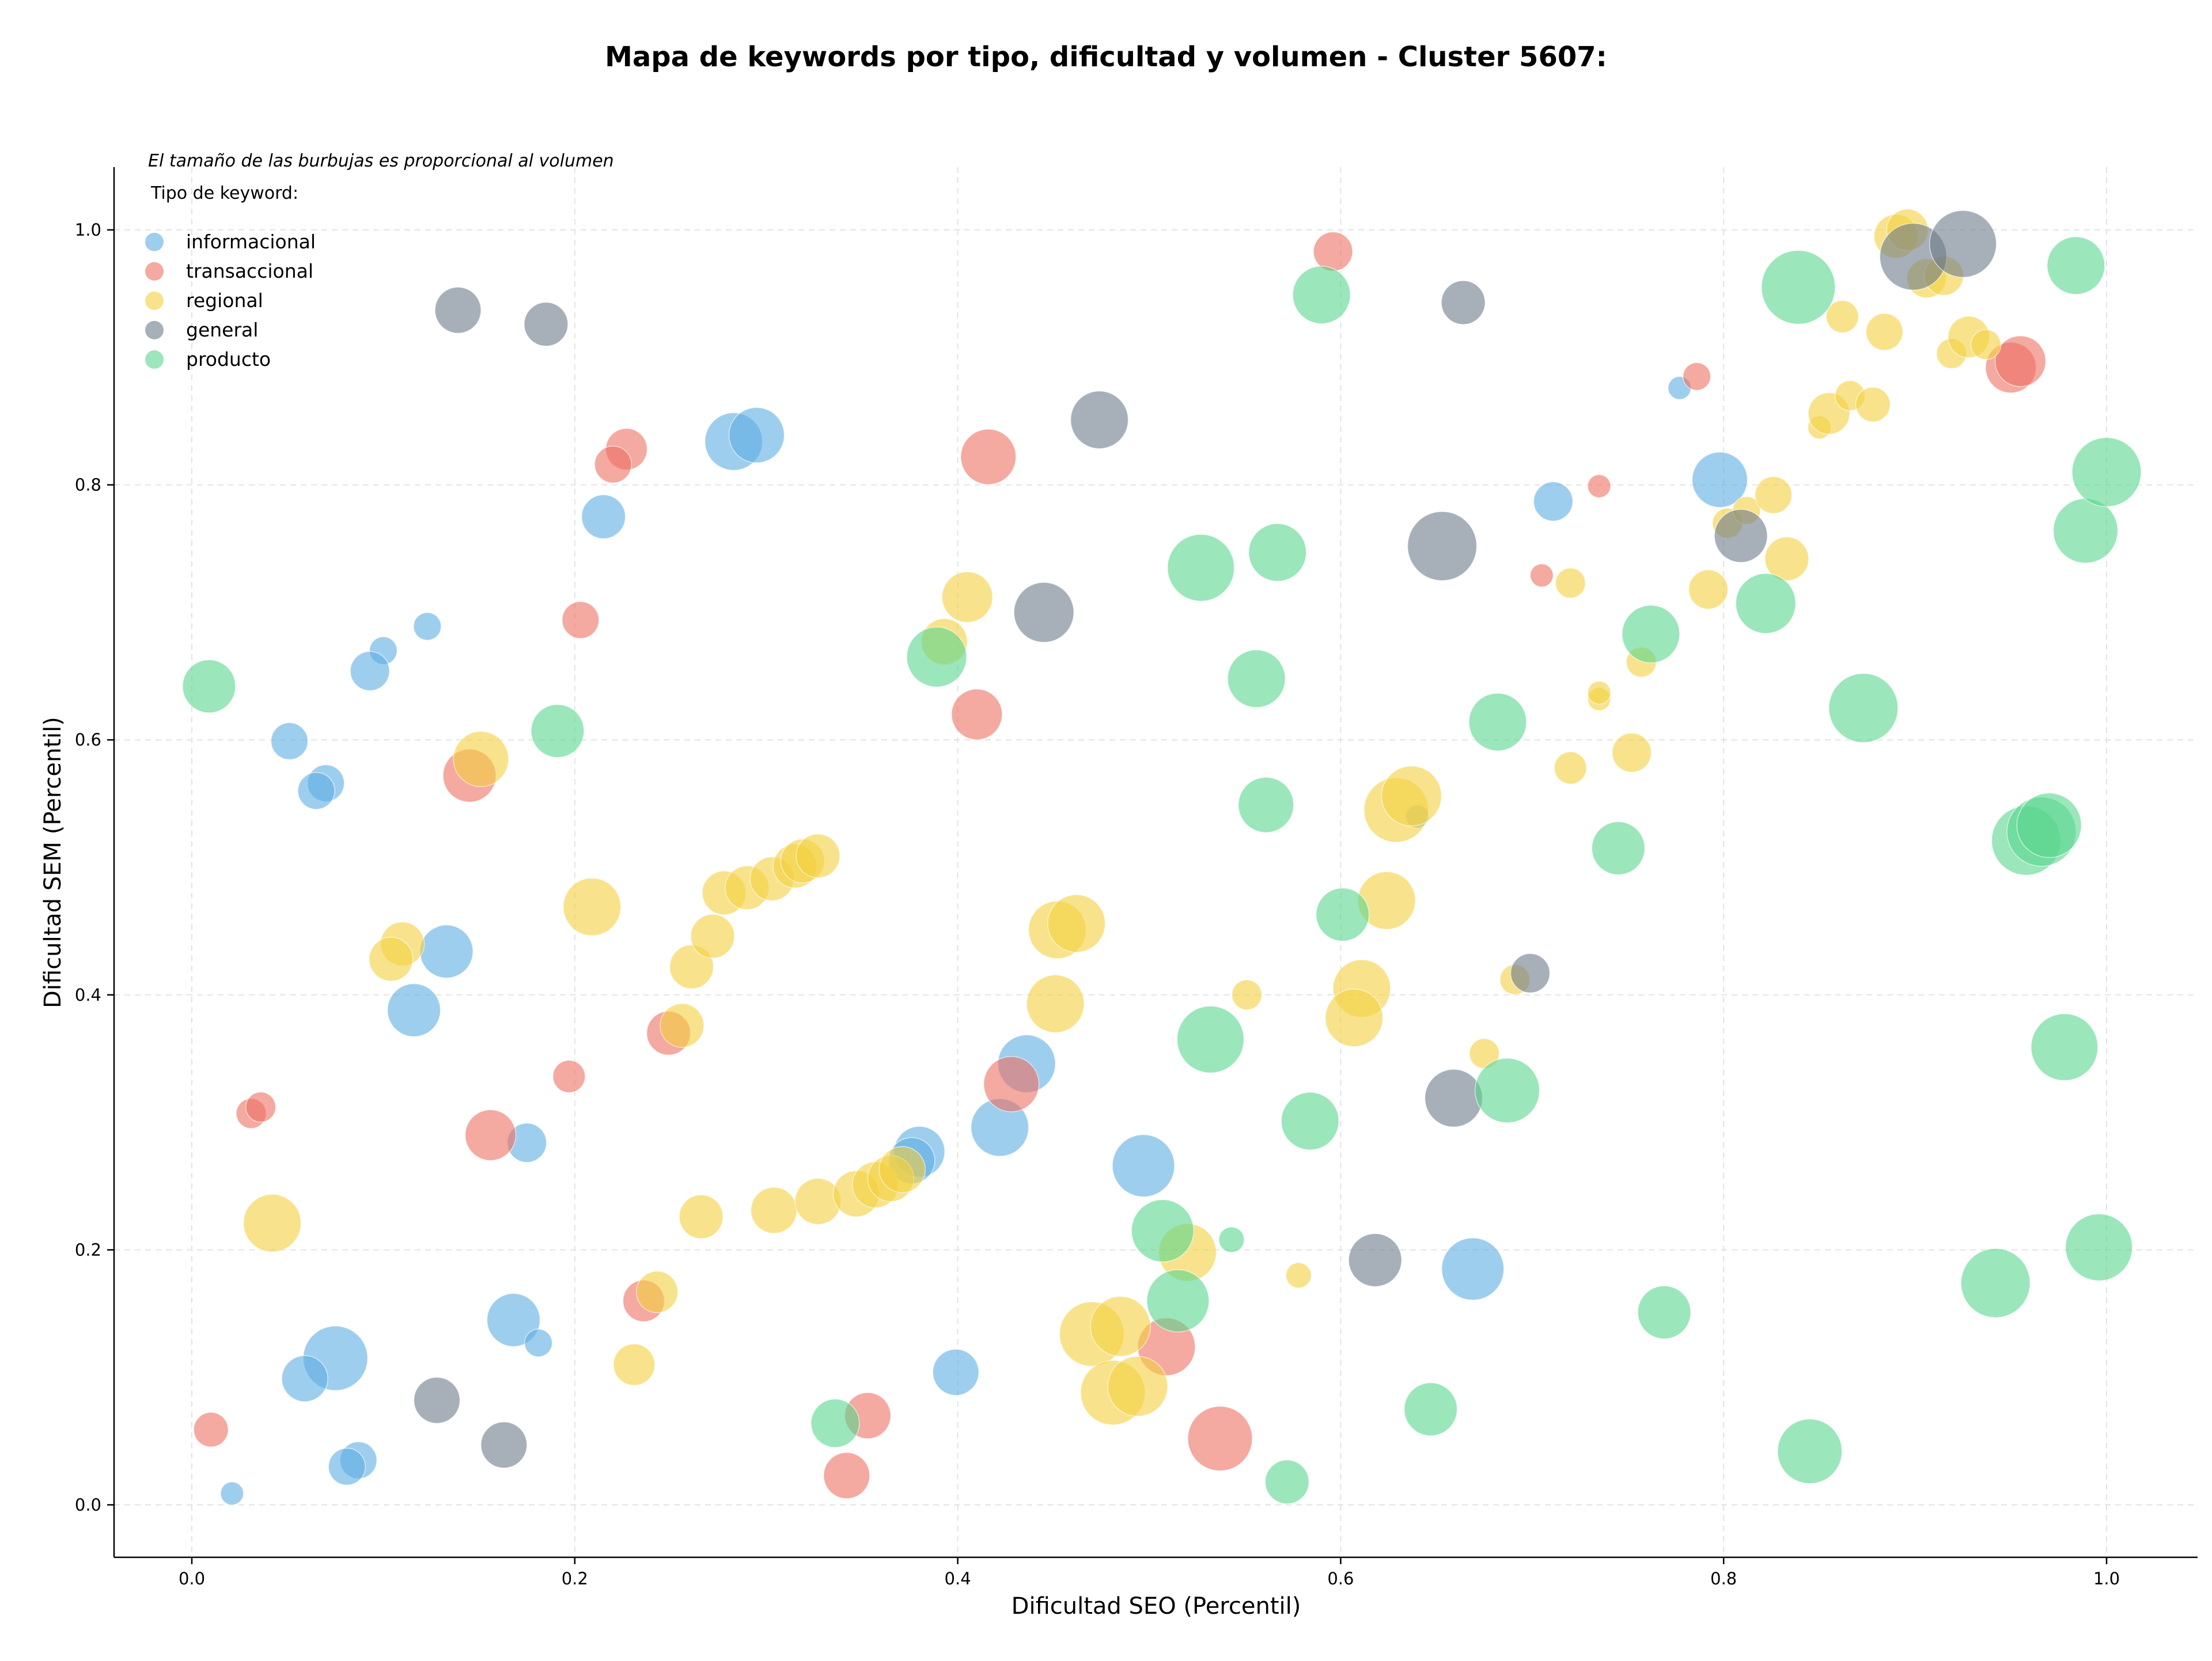 This screenshot has width=2212, height=1661. Describe the element at coordinates (1723, 1578) in the screenshot. I see `x-tick-label: 0.8` at that location.